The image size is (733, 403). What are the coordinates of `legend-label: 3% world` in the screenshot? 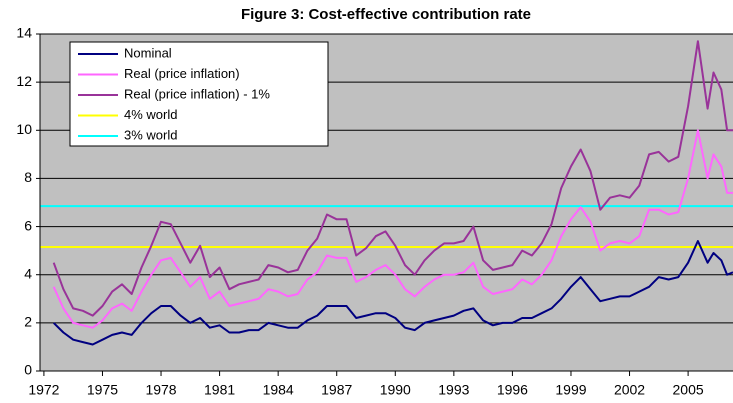 It's located at (150, 134).